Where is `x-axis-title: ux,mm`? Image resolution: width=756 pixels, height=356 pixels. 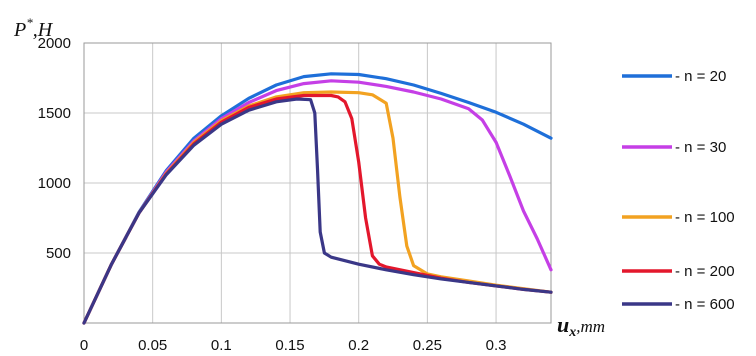 x-axis-title: ux,mm is located at coordinates (581, 326).